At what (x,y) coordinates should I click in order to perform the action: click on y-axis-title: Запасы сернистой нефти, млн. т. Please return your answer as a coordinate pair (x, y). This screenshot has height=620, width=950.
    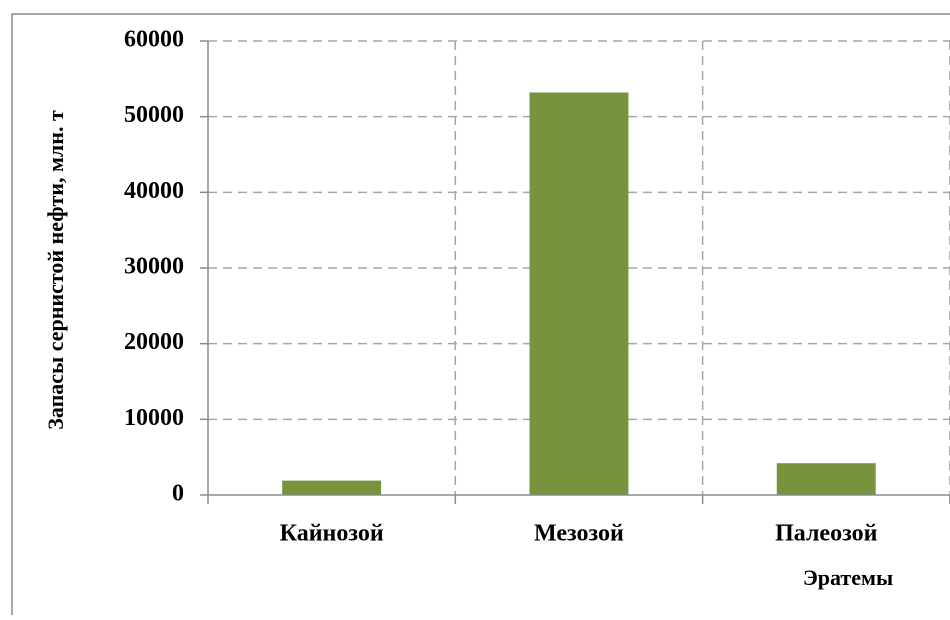
    Looking at the image, I should click on (55, 270).